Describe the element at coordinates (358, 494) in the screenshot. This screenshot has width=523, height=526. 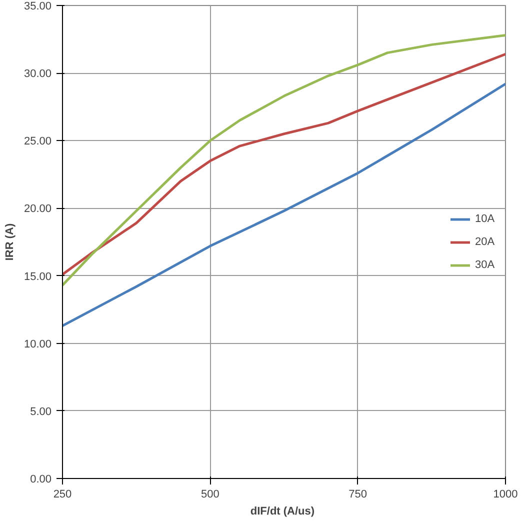
I see `x-tick-label: 750` at that location.